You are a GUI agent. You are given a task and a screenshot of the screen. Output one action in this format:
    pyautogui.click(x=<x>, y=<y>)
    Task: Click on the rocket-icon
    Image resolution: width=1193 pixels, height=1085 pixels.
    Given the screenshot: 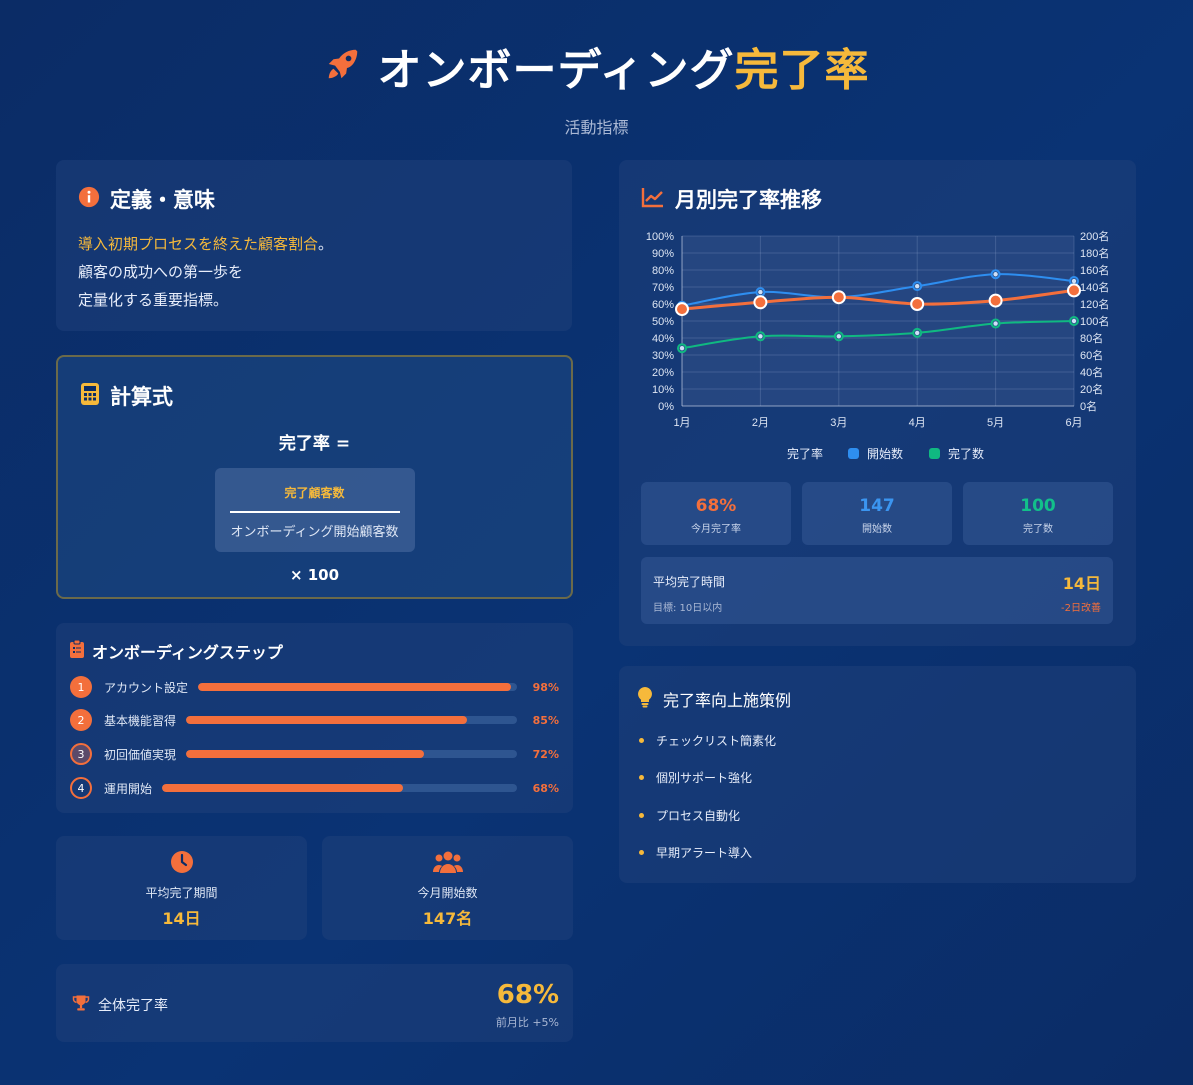 What is the action you would take?
    pyautogui.click(x=343, y=66)
    